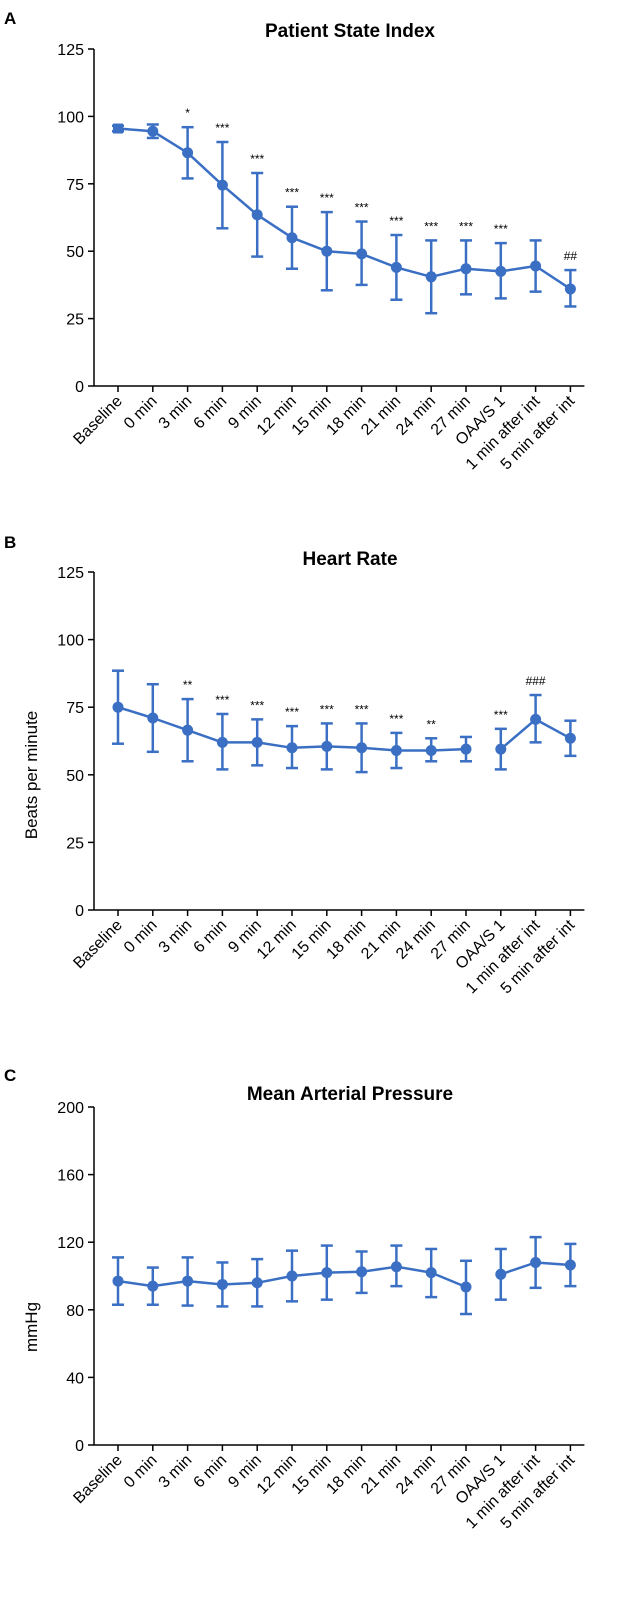 Image resolution: width=624 pixels, height=1602 pixels. What do you see at coordinates (176, 413) in the screenshot?
I see `panel-a-x-tick-label: 3 min` at bounding box center [176, 413].